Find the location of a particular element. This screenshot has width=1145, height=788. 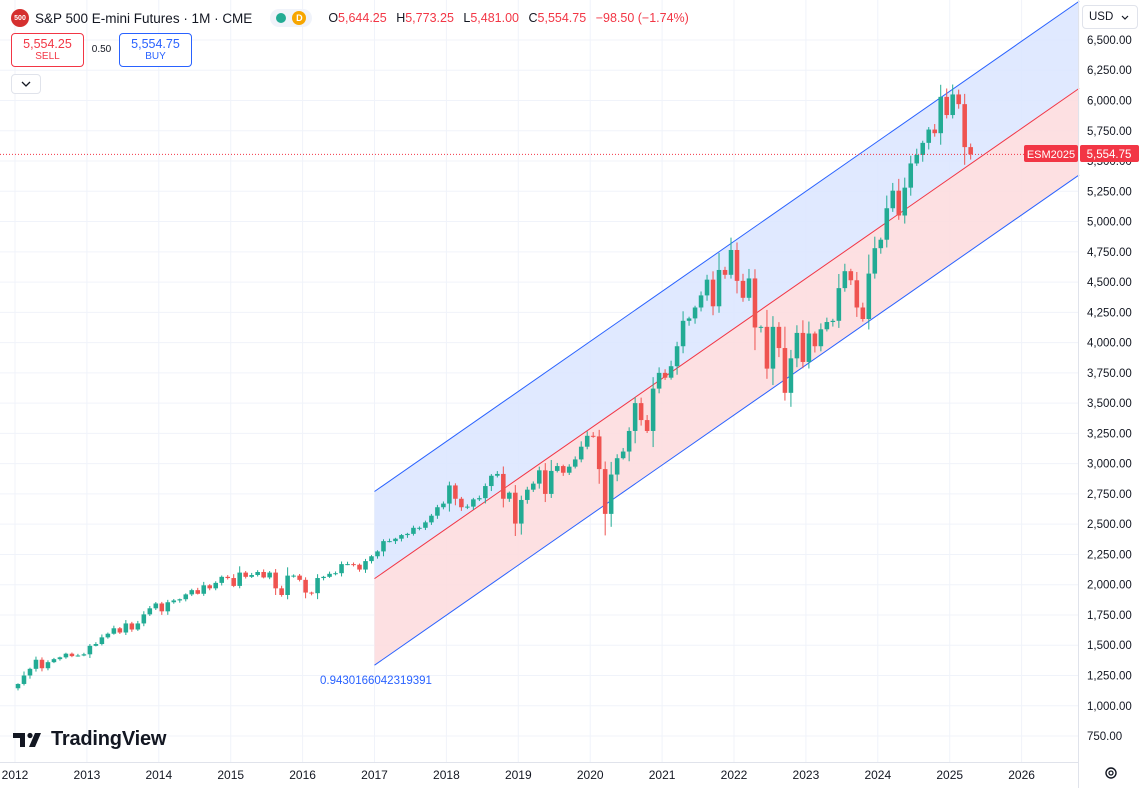

sell-price: 5,554.25 is located at coordinates (47, 44).